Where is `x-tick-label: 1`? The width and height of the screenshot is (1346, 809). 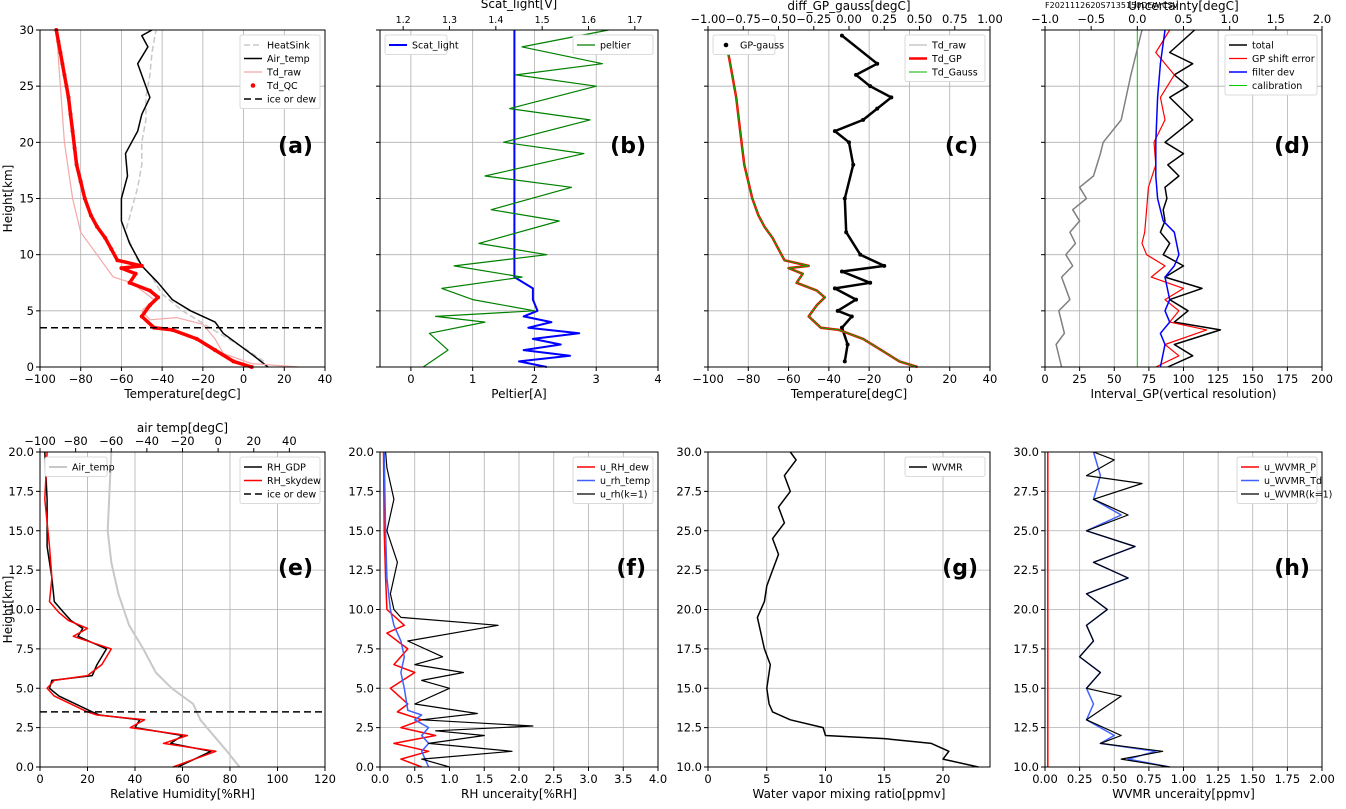
x-tick-label: 1 is located at coordinates (472, 379).